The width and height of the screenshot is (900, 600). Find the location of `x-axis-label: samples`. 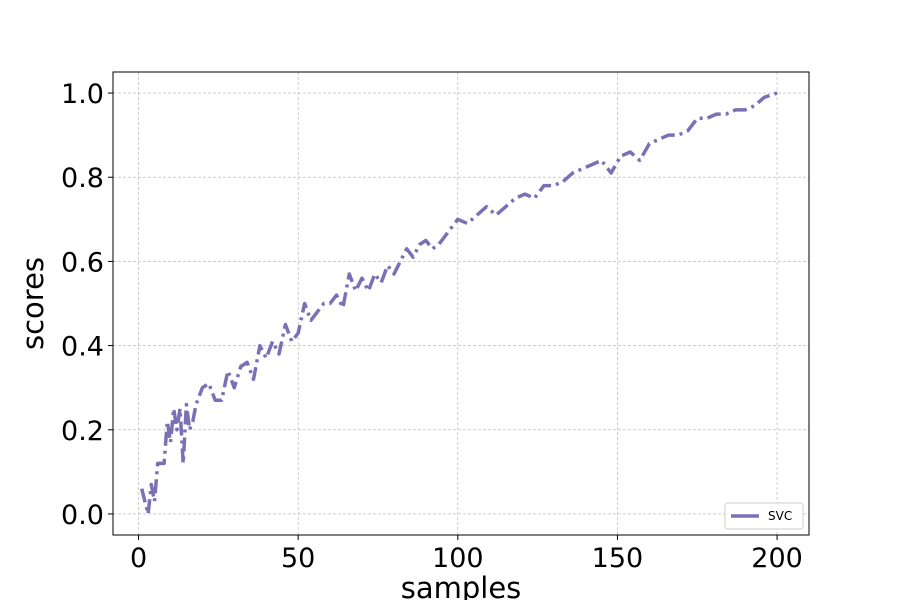

x-axis-label: samples is located at coordinates (461, 585).